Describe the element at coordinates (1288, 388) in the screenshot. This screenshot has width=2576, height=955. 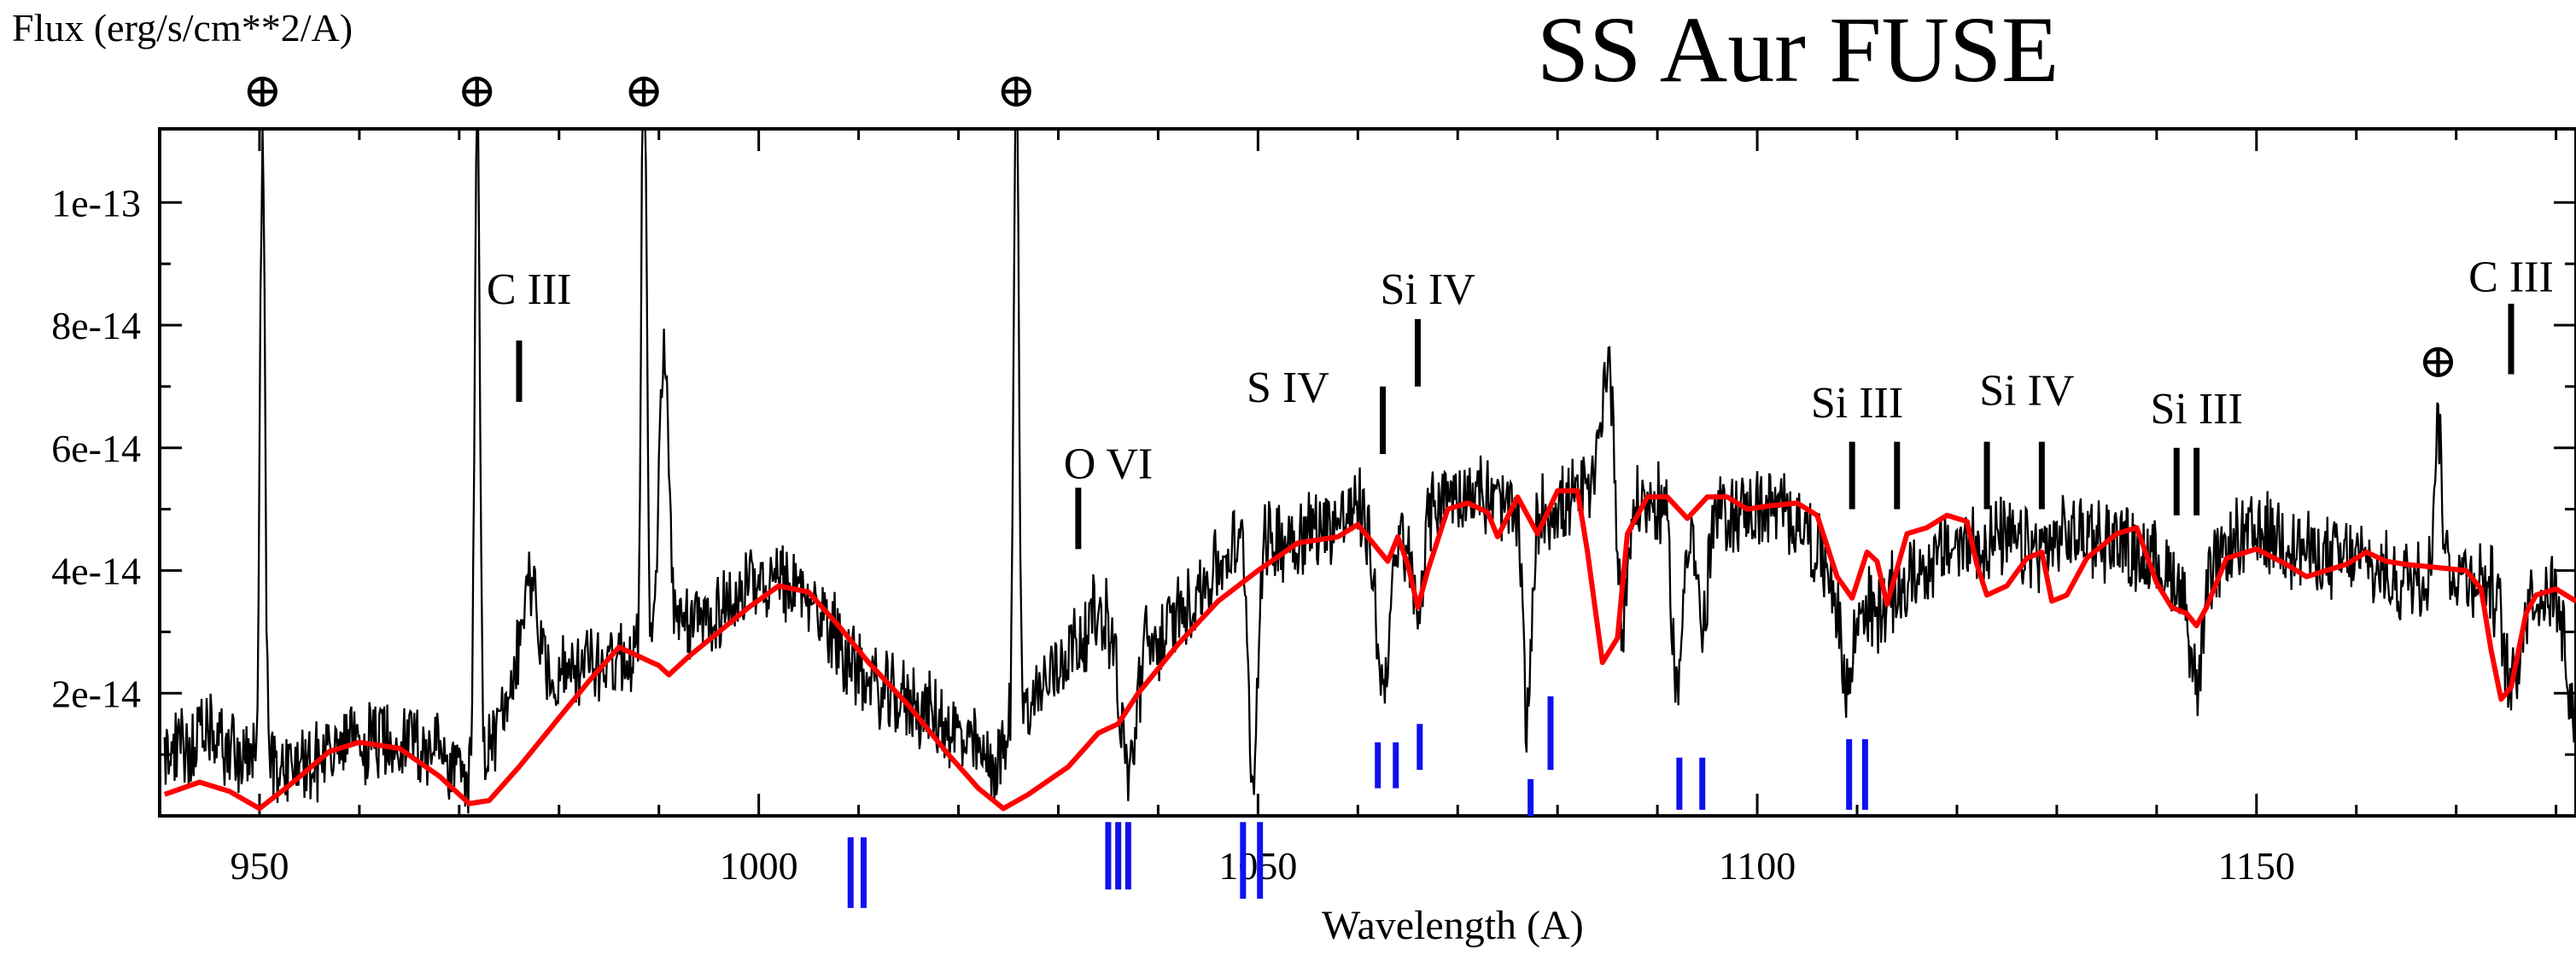
I see `line-id-label: S IV` at that location.